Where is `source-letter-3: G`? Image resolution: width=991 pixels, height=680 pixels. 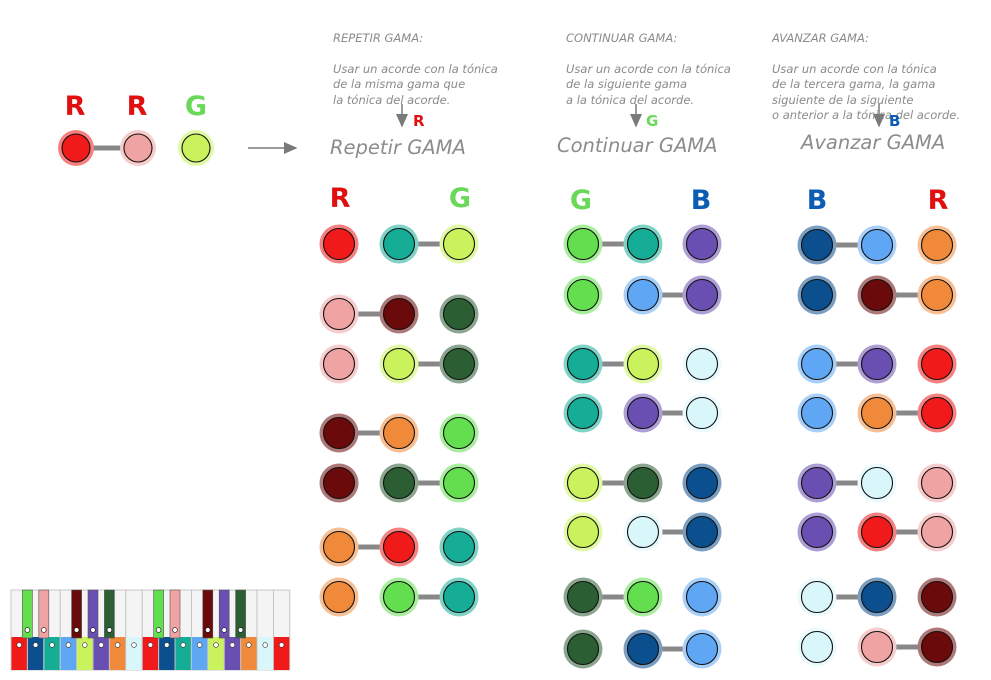
source-letter-3: G is located at coordinates (196, 106).